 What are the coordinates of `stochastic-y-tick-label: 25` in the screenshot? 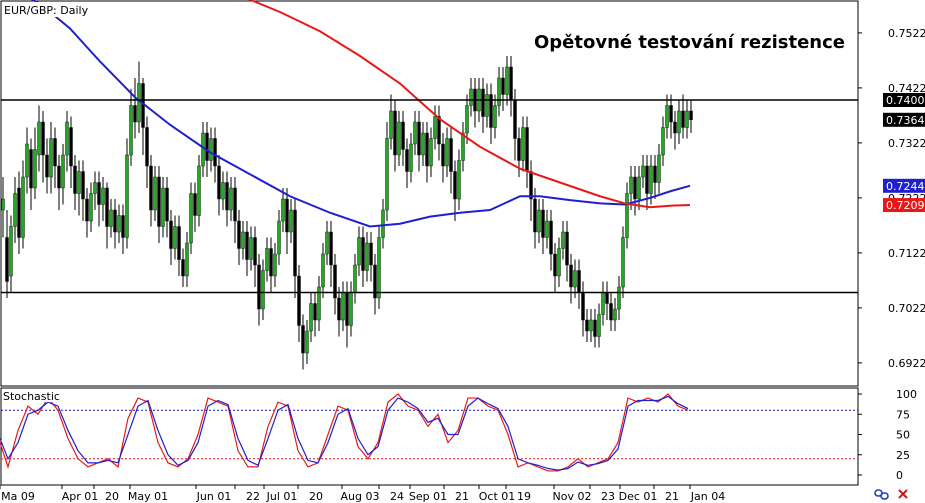 It's located at (903, 455).